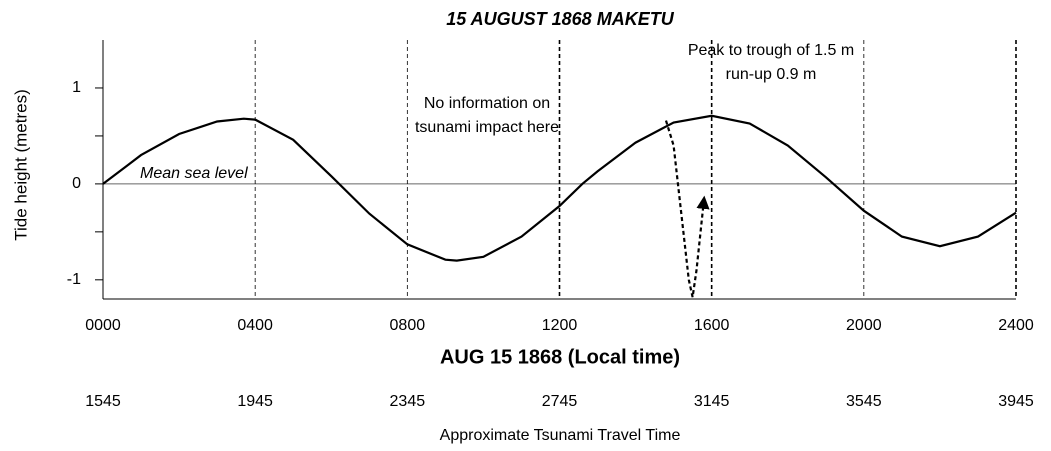 The height and width of the screenshot is (451, 1051). Describe the element at coordinates (1016, 401) in the screenshot. I see `x2-tick-label: 3945` at that location.